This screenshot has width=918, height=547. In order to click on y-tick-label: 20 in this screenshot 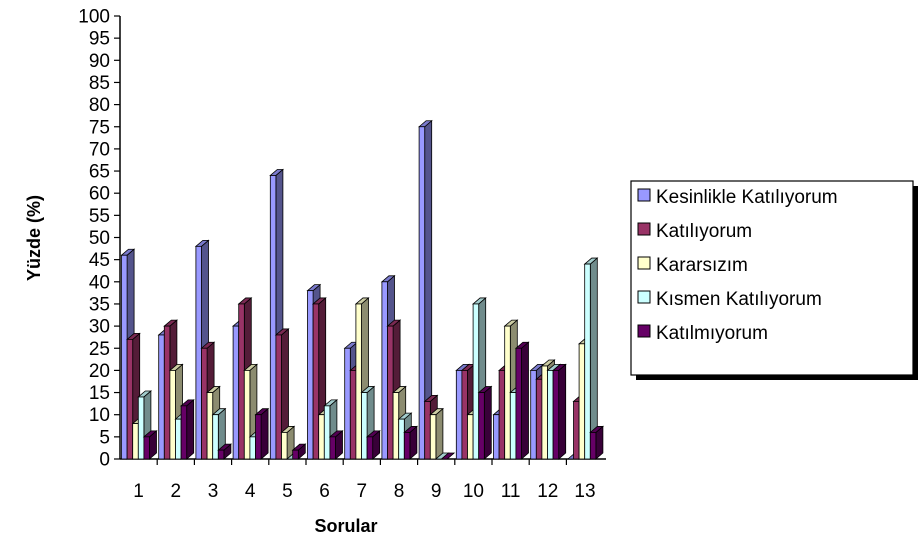, I will do `click(99, 371)`.